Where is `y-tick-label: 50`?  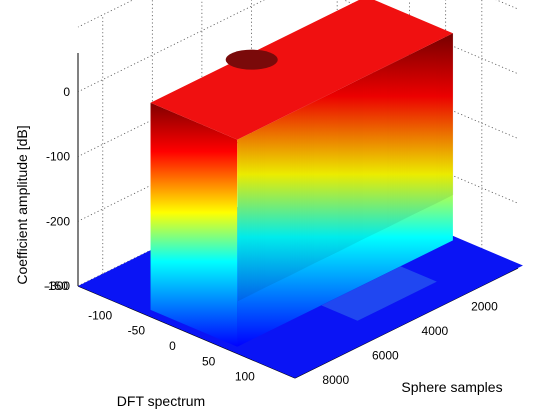
y-tick-label: 50 is located at coordinates (209, 361).